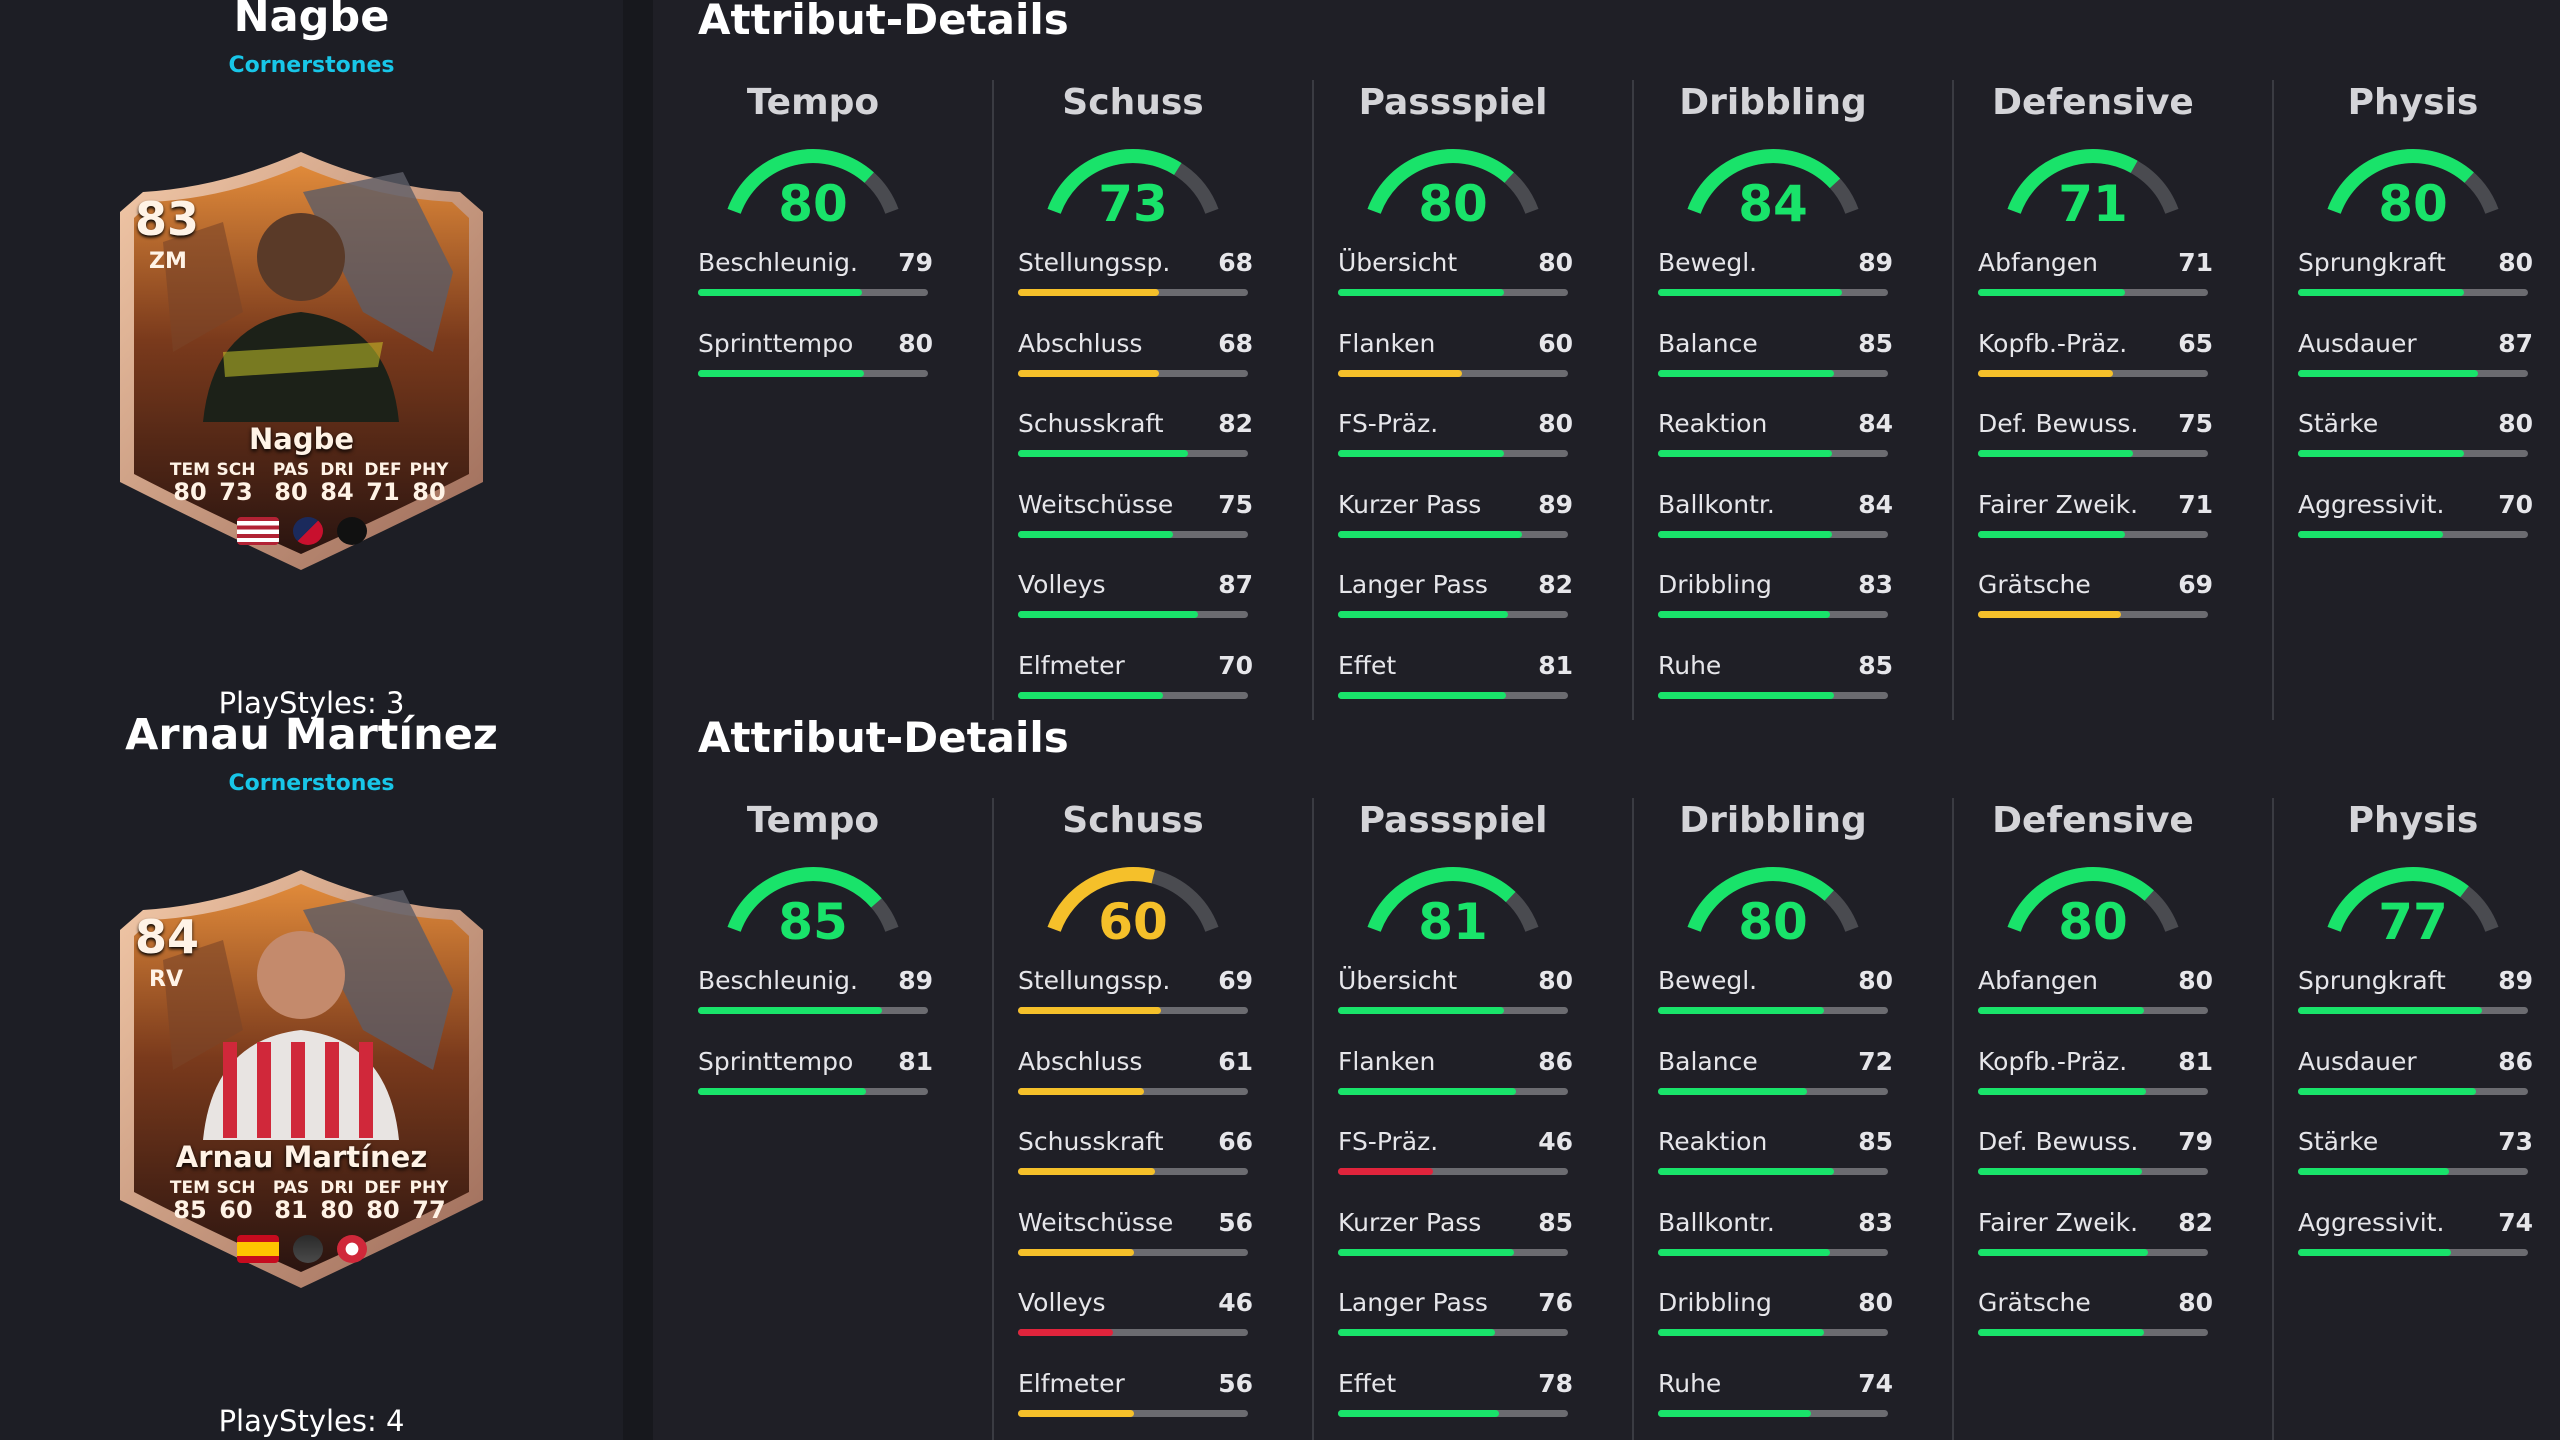  What do you see at coordinates (383, 482) in the screenshot?
I see `card-stat: DEF 71` at bounding box center [383, 482].